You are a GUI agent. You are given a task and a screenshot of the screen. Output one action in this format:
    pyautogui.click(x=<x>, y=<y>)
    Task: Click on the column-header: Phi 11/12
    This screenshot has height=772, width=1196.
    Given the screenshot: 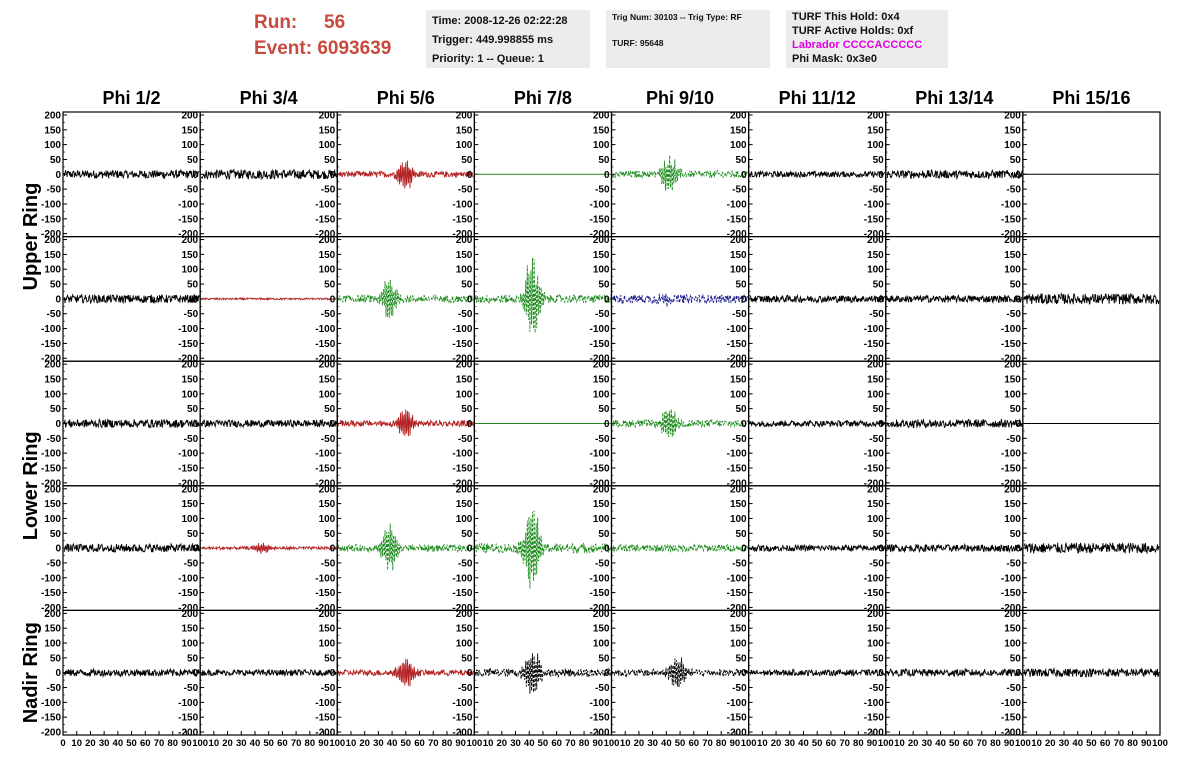 What is the action you would take?
    pyautogui.click(x=817, y=98)
    